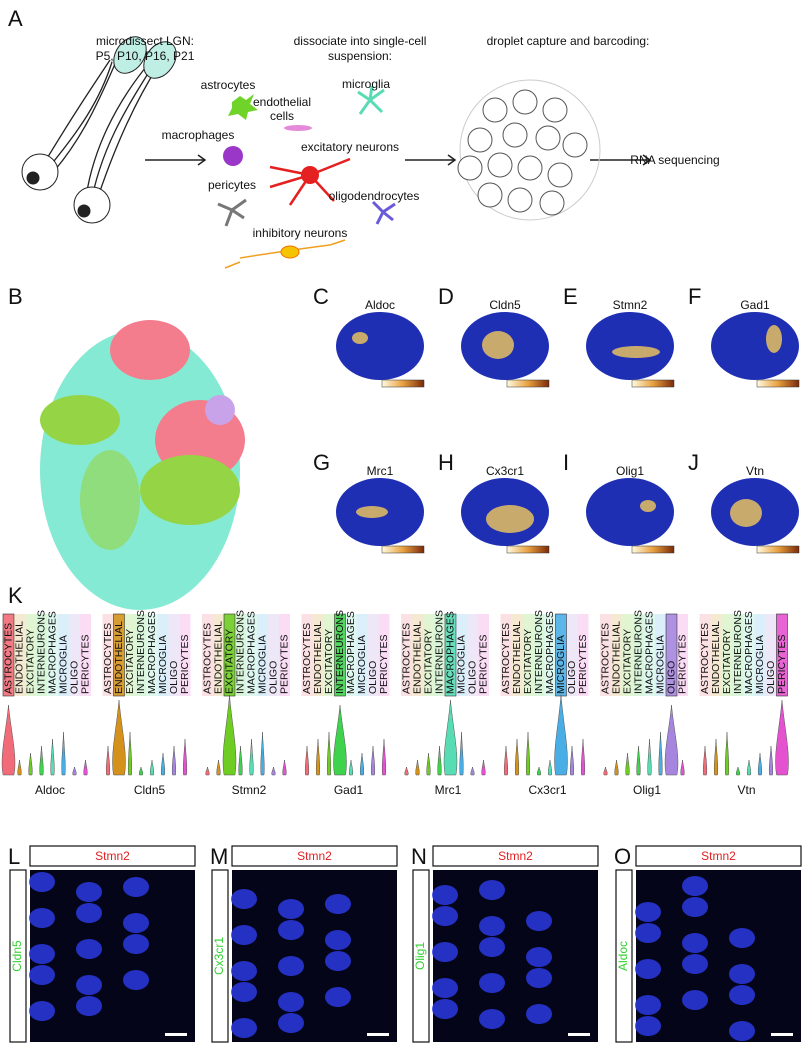  I want to click on counterstain-label: Aldoc, so click(623, 956).